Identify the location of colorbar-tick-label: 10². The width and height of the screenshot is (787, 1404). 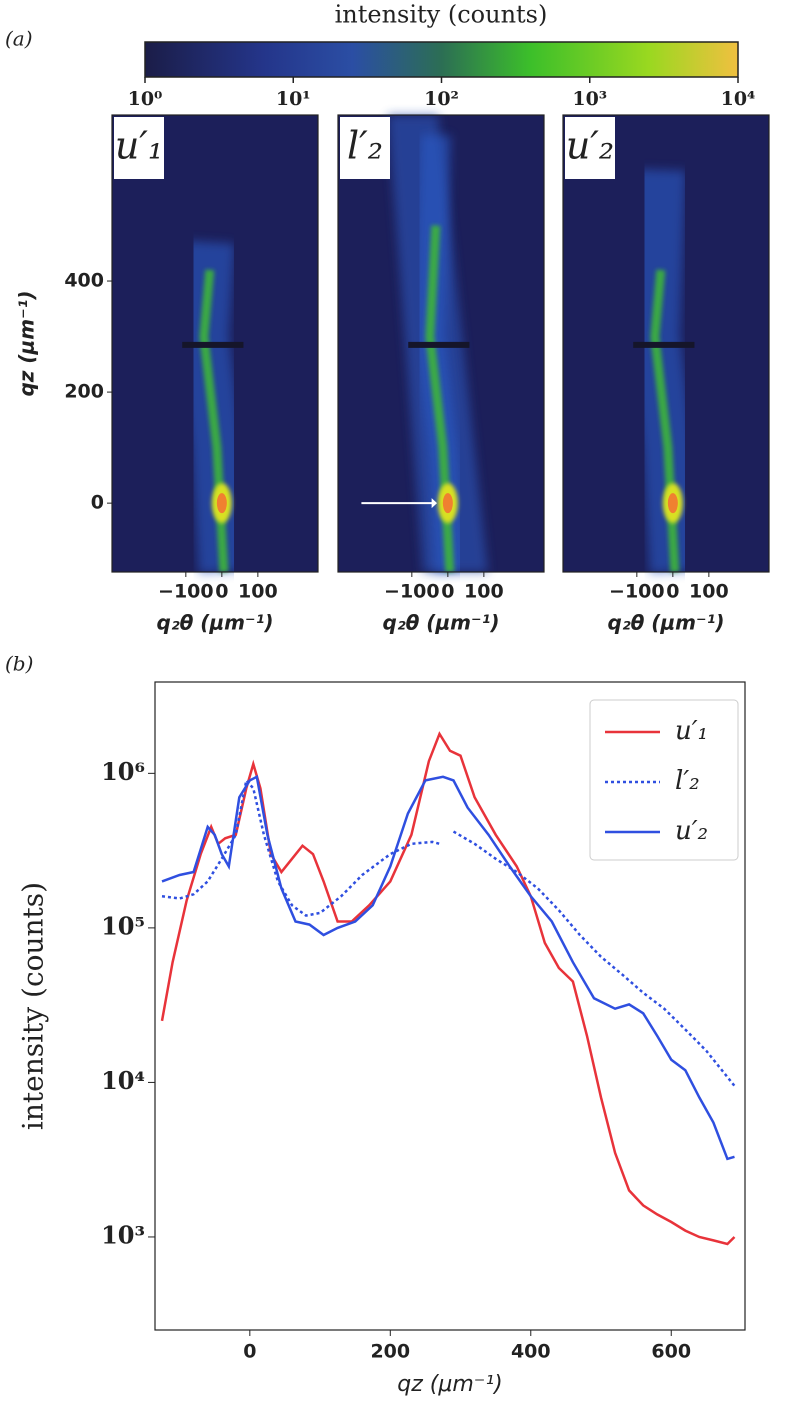
(441, 99).